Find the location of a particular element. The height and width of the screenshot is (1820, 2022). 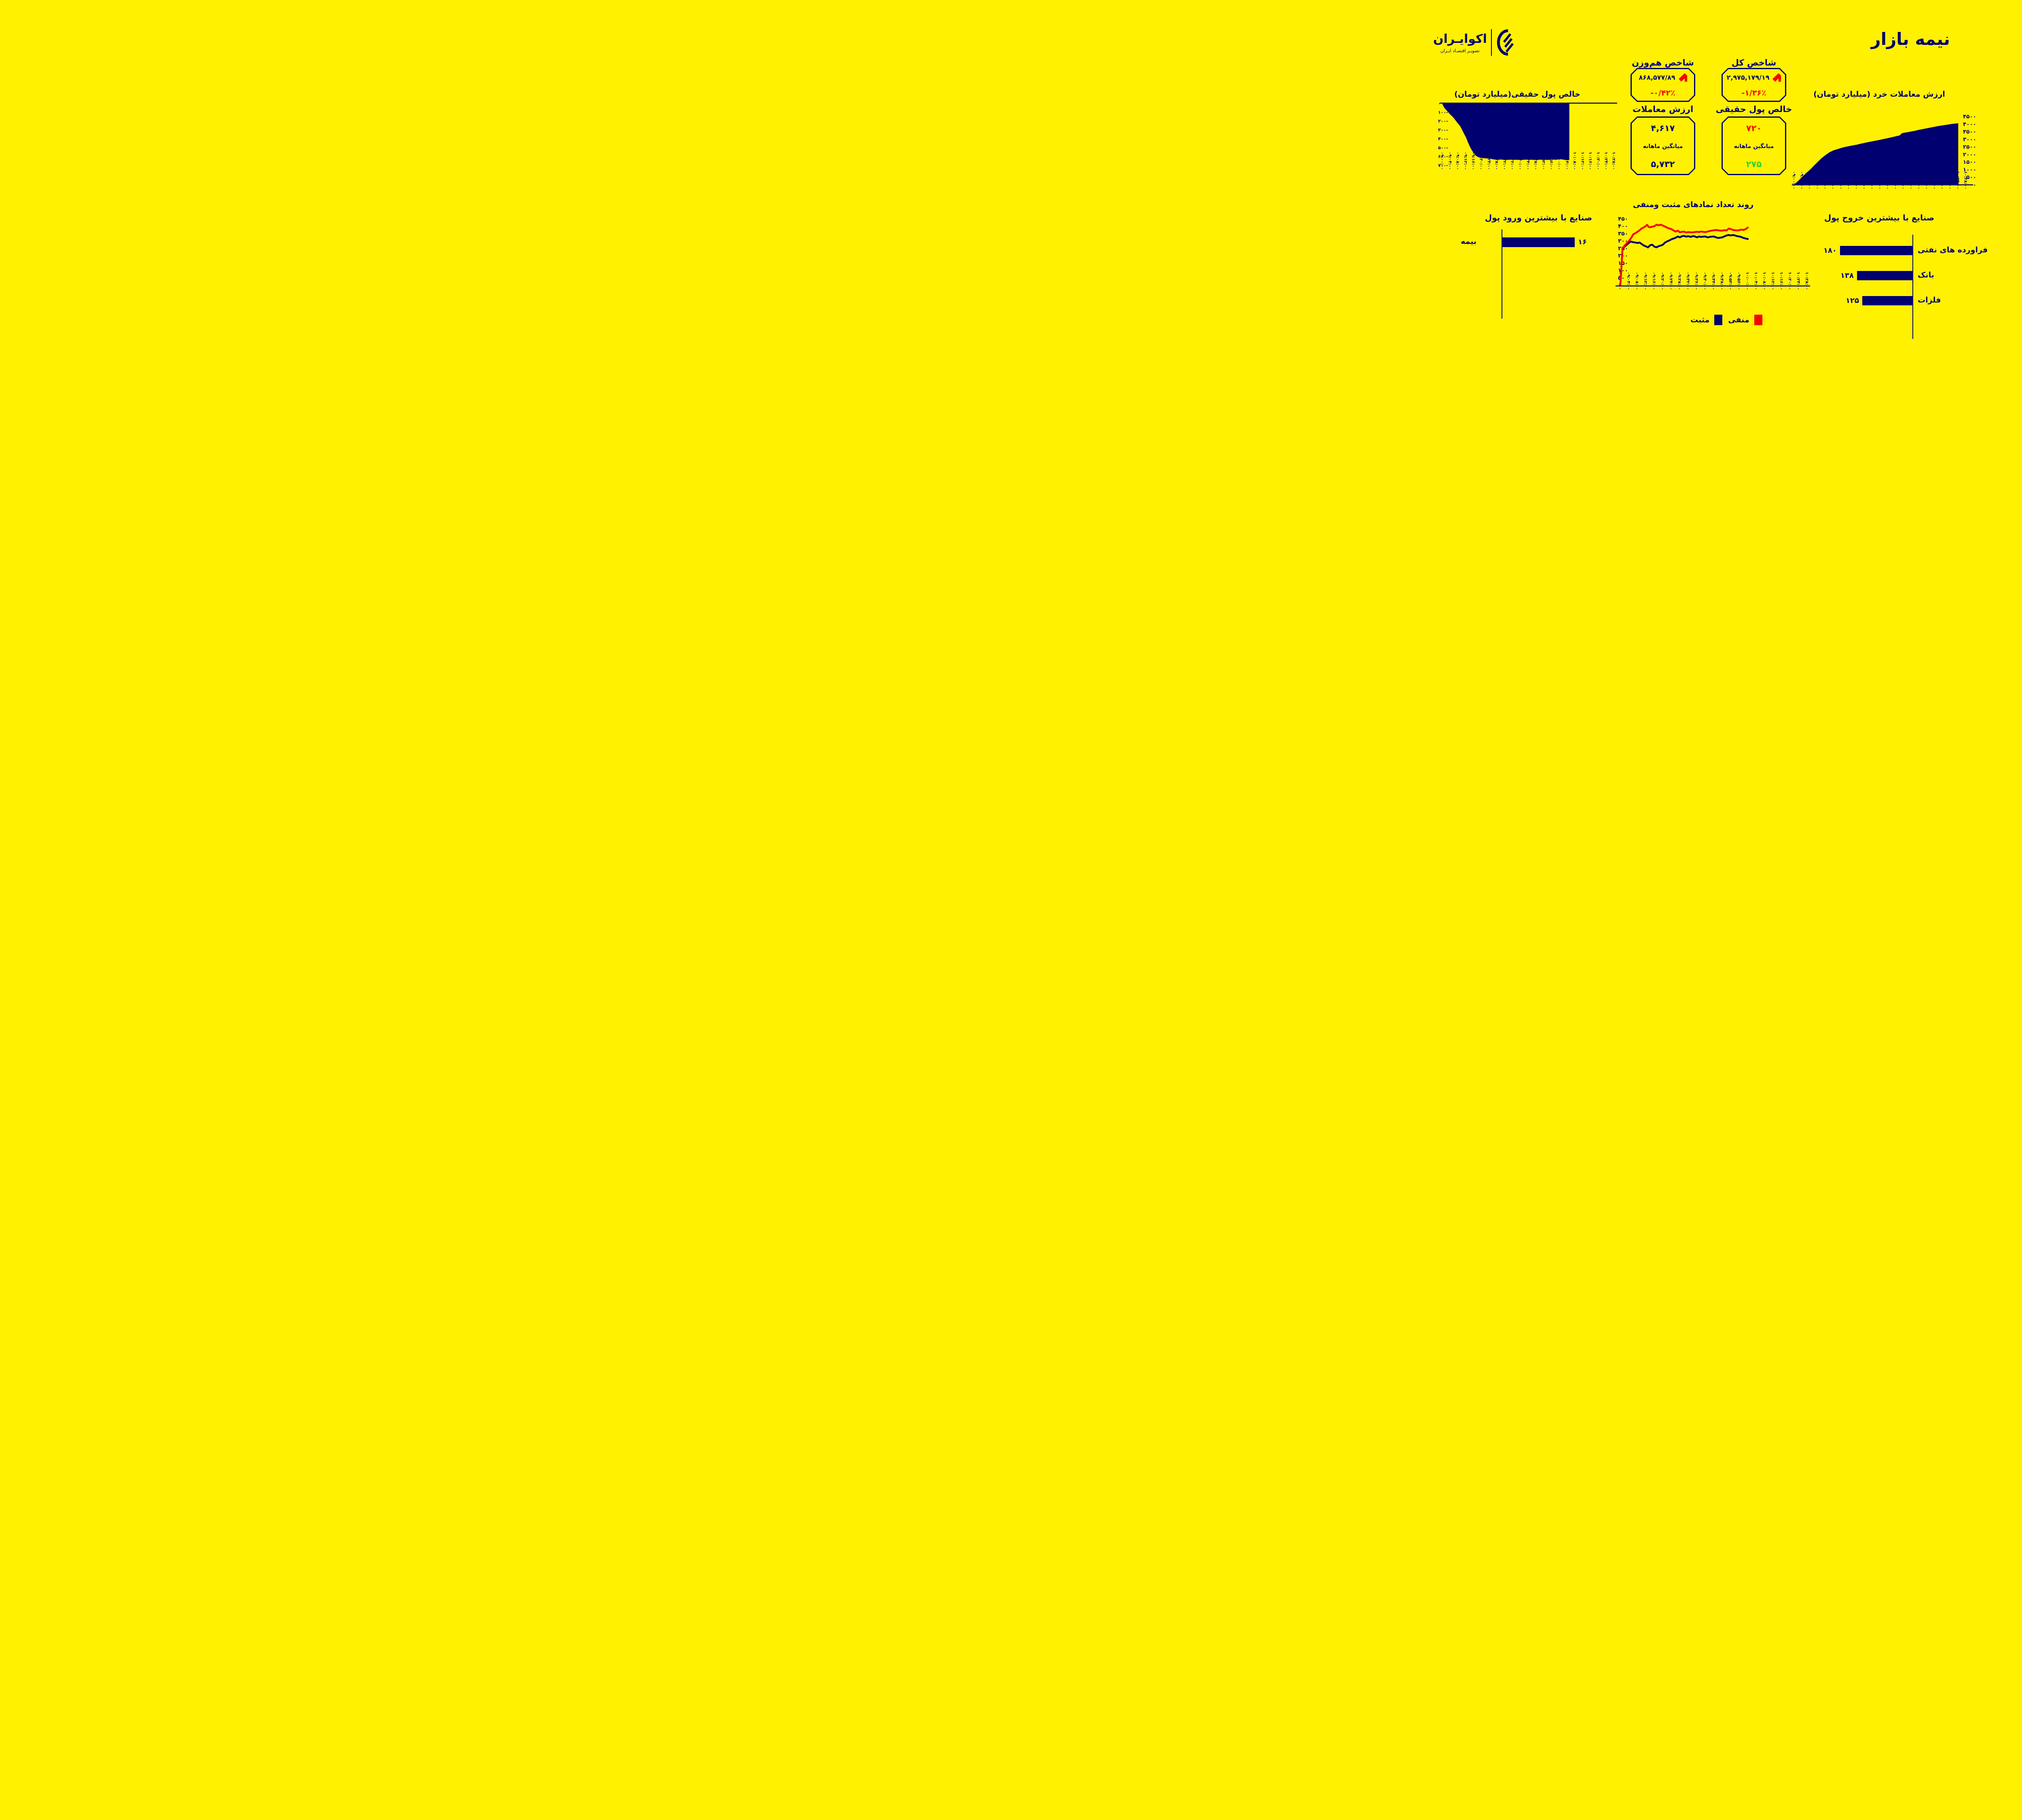

y-tick-label: ۴۰۰ is located at coordinates (1623, 227).